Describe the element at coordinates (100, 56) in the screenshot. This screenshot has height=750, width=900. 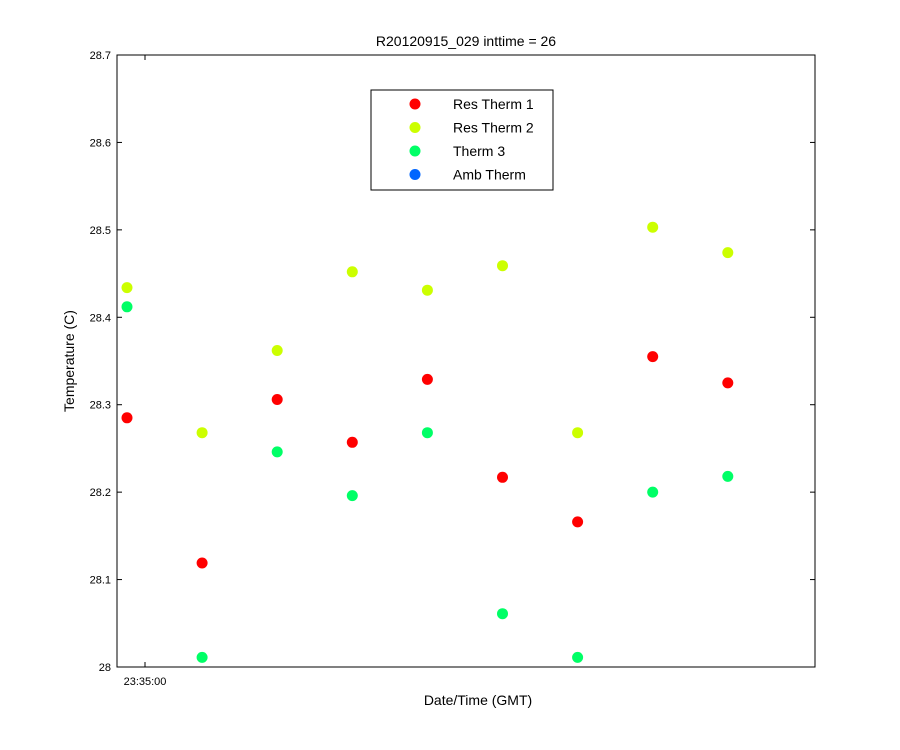
I see `y-tick-label: 28.7` at that location.